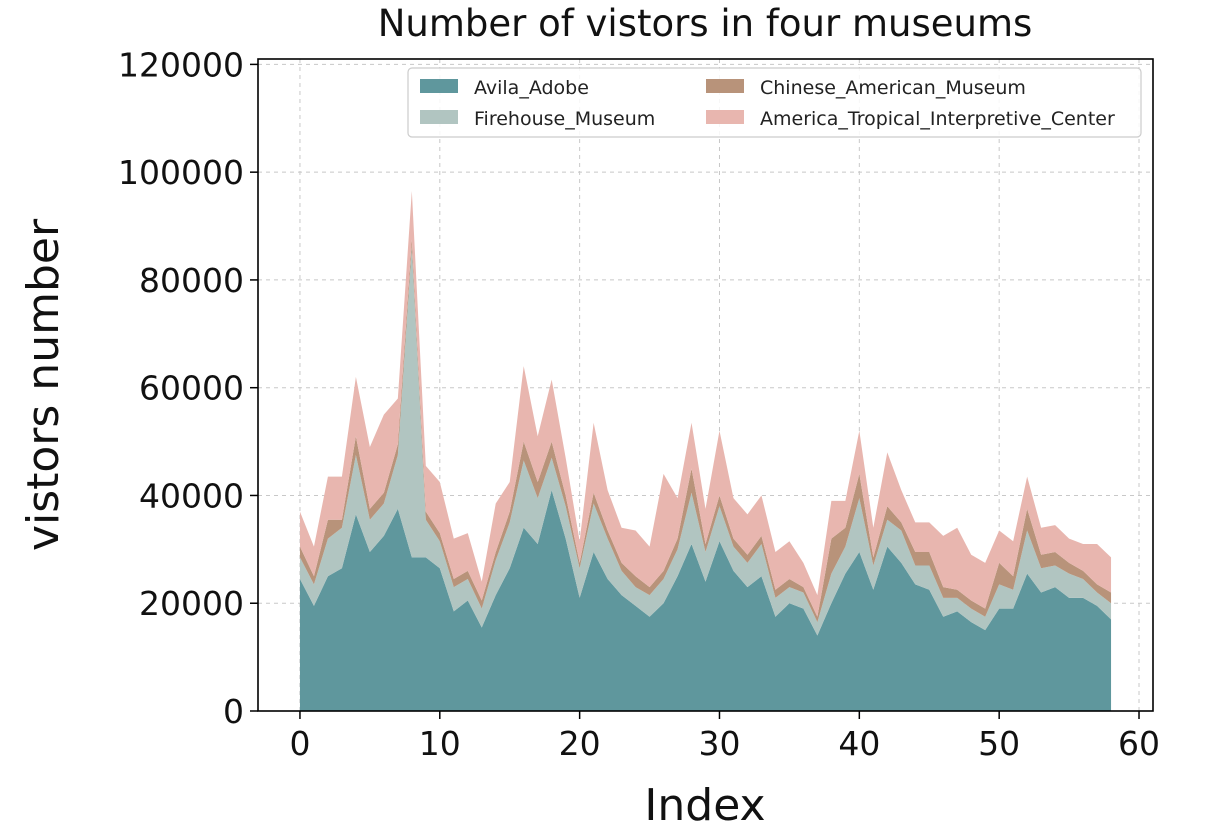  I want to click on legend-label-firehouse-museum: Firehouse_Museum, so click(564, 119).